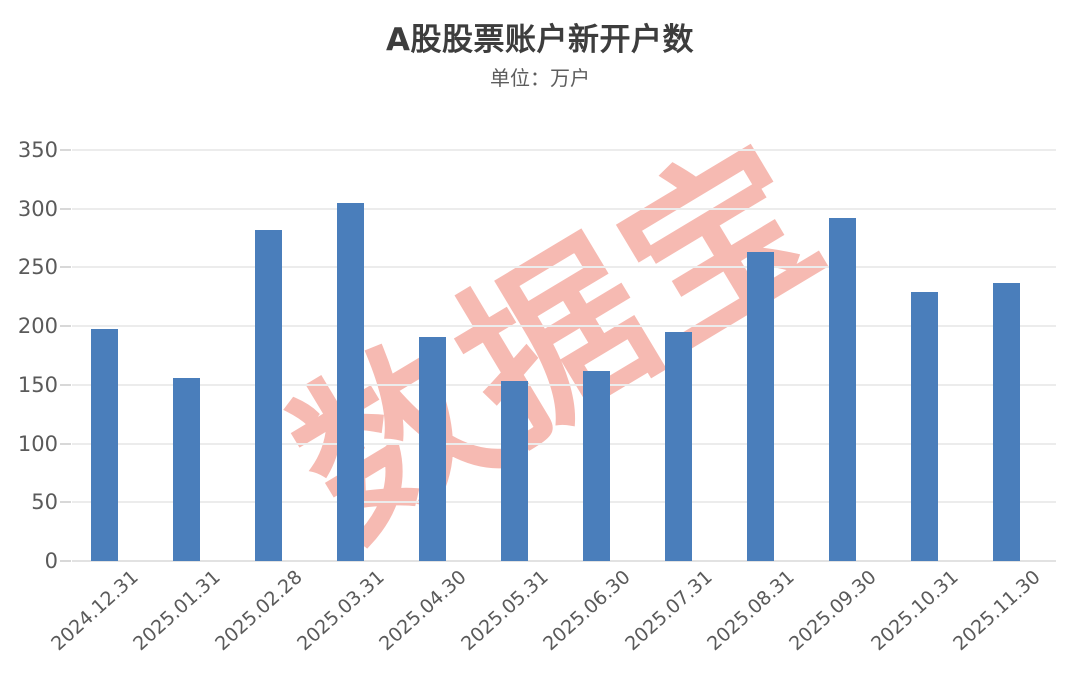 The width and height of the screenshot is (1080, 700). What do you see at coordinates (44, 502) in the screenshot?
I see `y-tick-label: 50` at bounding box center [44, 502].